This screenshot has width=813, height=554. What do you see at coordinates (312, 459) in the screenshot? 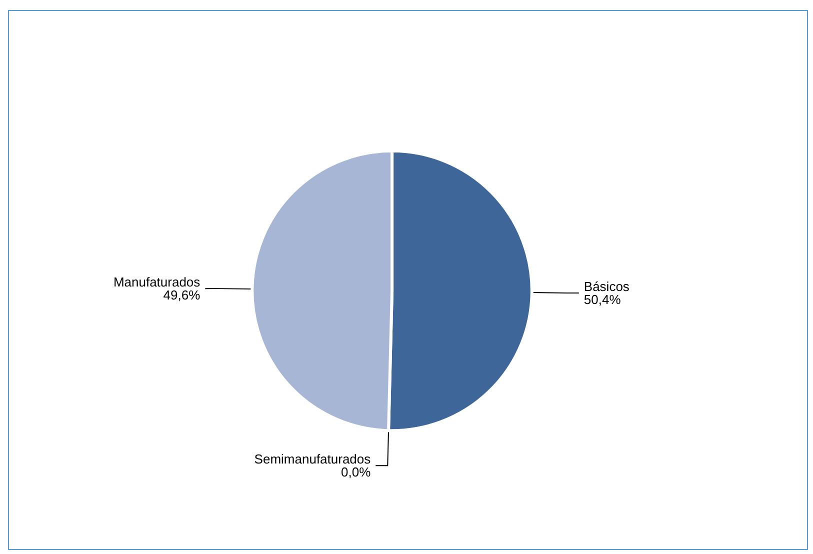
I see `category-label: Semimanufaturados` at bounding box center [312, 459].